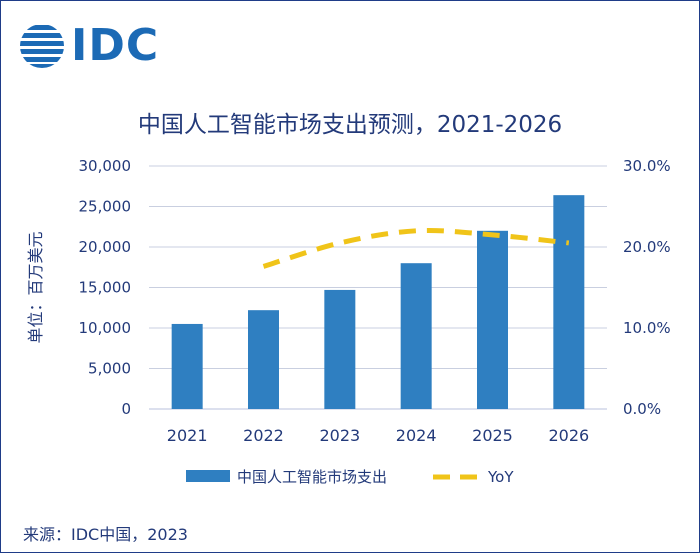 The image size is (700, 553). Describe the element at coordinates (312, 477) in the screenshot. I see `legend-bar-label: 中国人工智能市场支出` at that location.